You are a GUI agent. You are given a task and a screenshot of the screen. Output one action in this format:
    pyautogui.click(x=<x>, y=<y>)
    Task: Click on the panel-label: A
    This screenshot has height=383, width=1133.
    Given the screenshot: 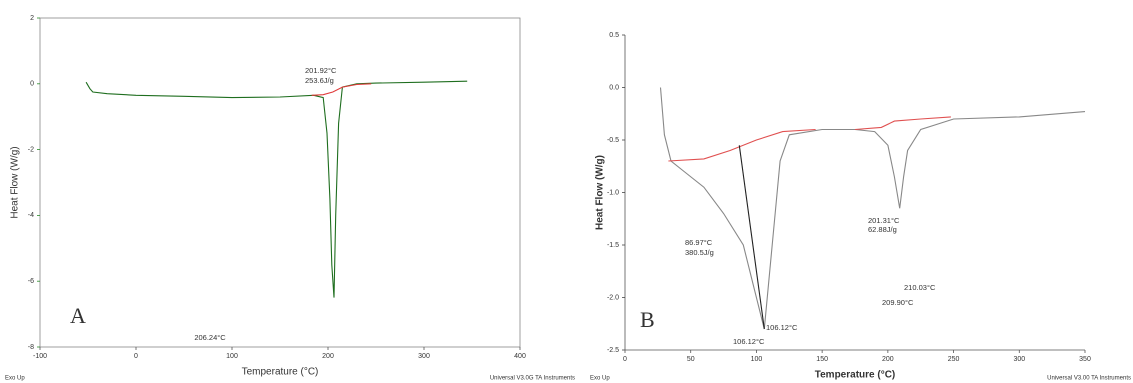 What is the action you would take?
    pyautogui.click(x=78, y=315)
    